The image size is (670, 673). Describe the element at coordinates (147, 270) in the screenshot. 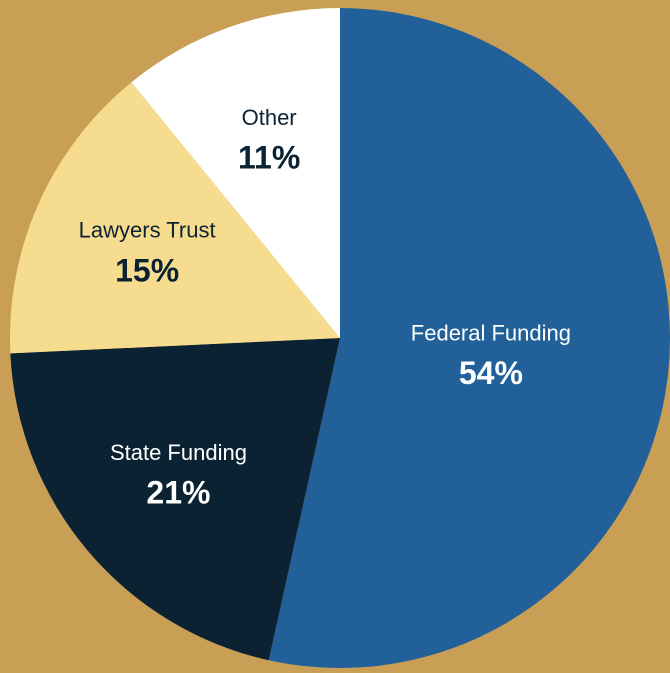

I see `slice-value-label: 15%` at that location.